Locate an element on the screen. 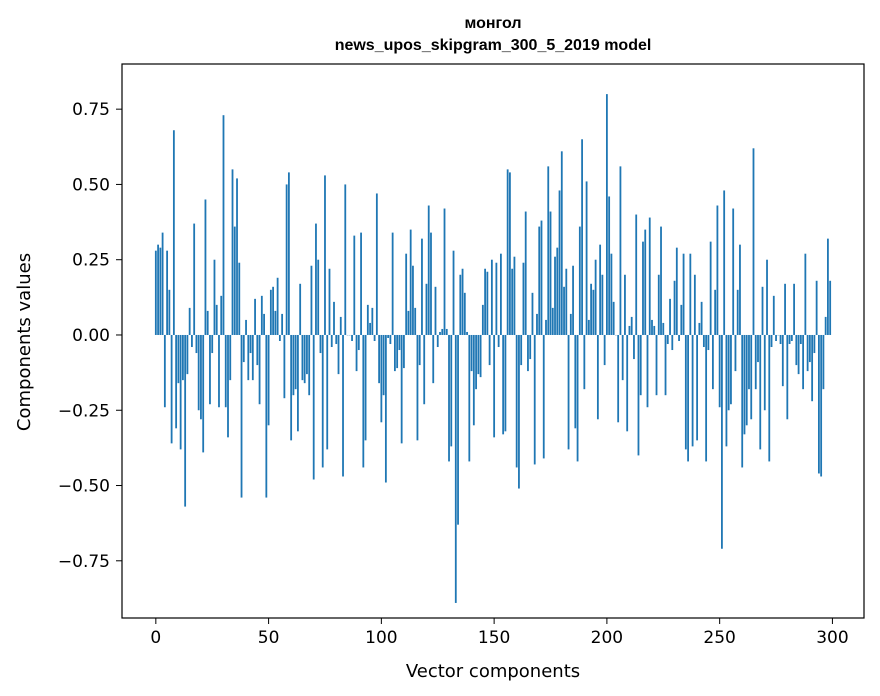  y-tick-label: 0.25 is located at coordinates (91, 261).